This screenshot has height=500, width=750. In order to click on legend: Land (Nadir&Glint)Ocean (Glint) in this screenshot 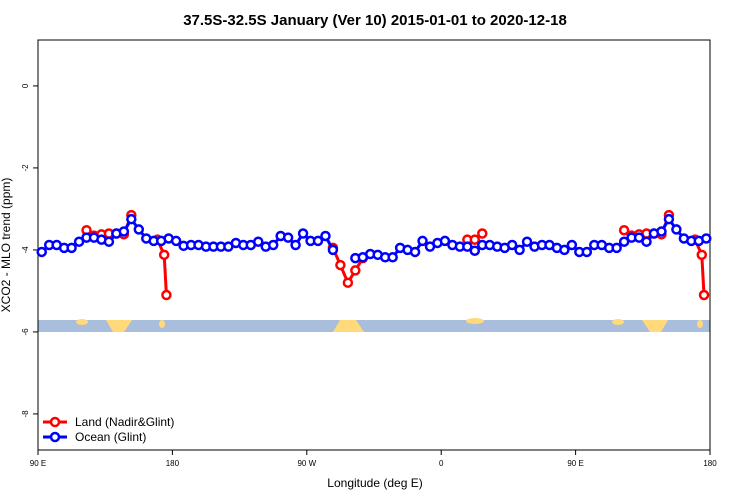, I will do `click(108, 429)`.